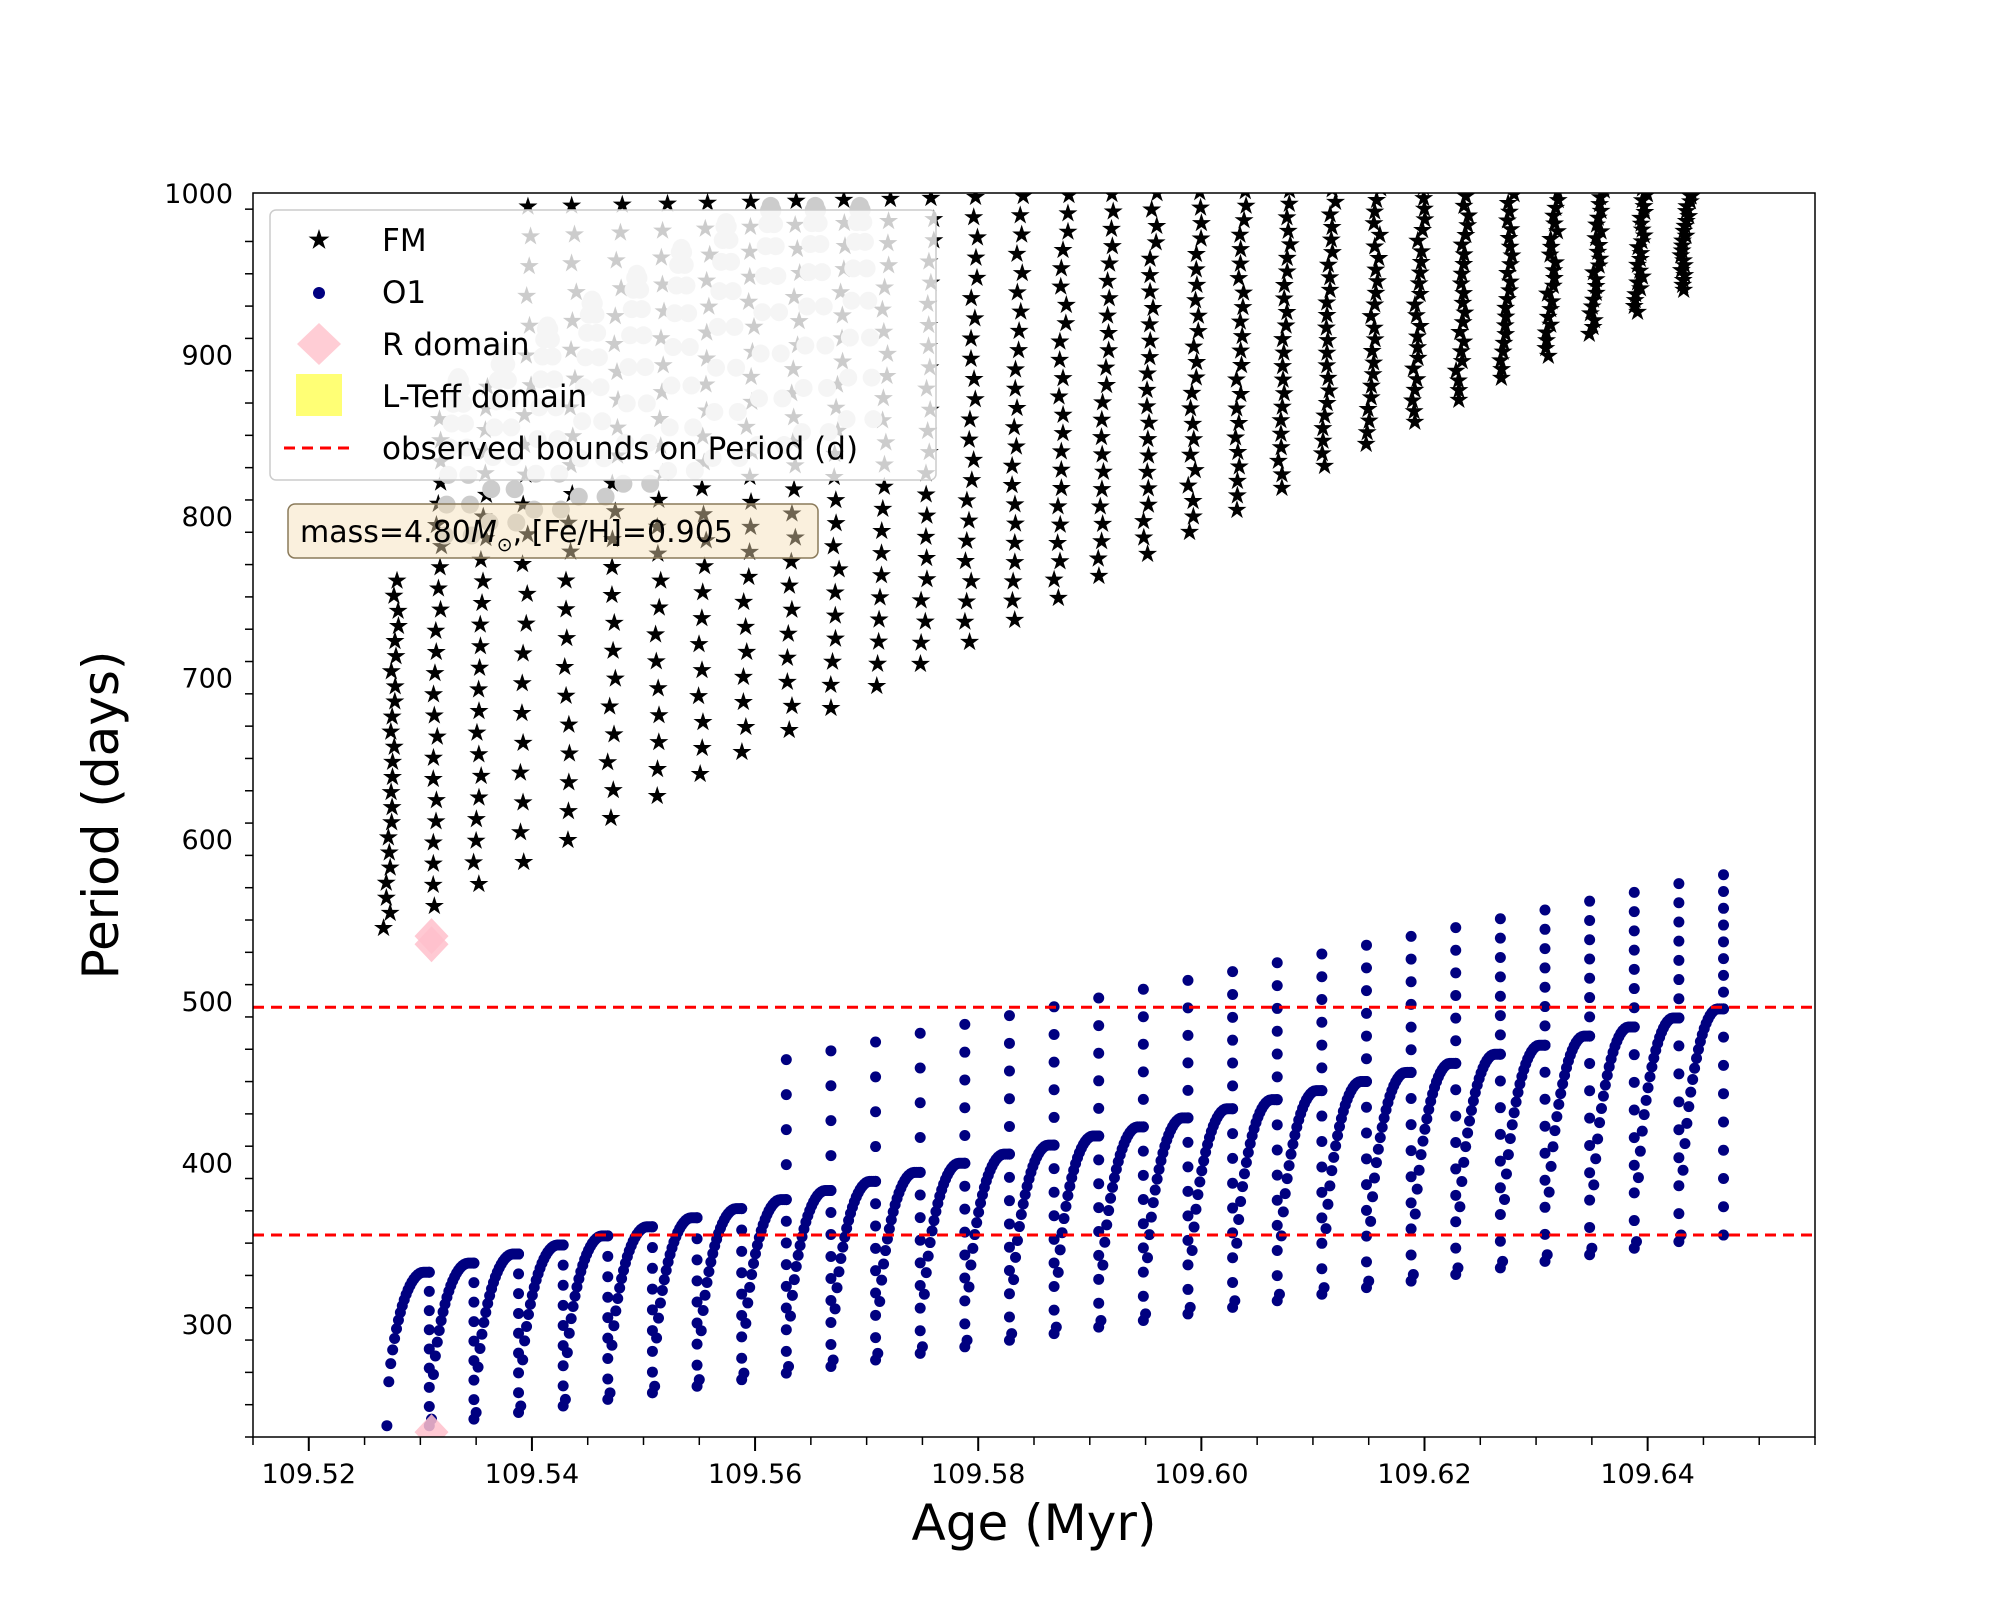 The height and width of the screenshot is (1600, 2000). I want to click on y-axis-title: Period (days), so click(101, 815).